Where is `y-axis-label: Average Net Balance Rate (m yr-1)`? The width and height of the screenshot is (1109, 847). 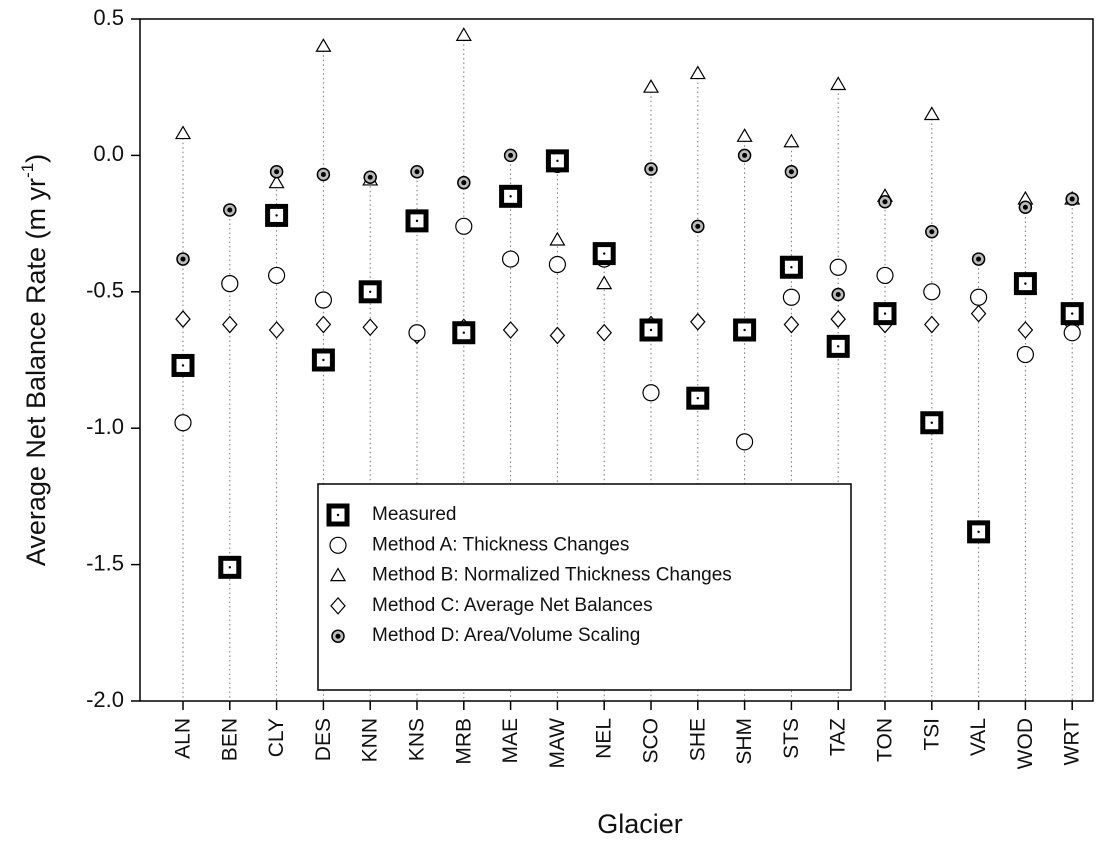 y-axis-label: Average Net Balance Rate (m yr-1) is located at coordinates (34, 360).